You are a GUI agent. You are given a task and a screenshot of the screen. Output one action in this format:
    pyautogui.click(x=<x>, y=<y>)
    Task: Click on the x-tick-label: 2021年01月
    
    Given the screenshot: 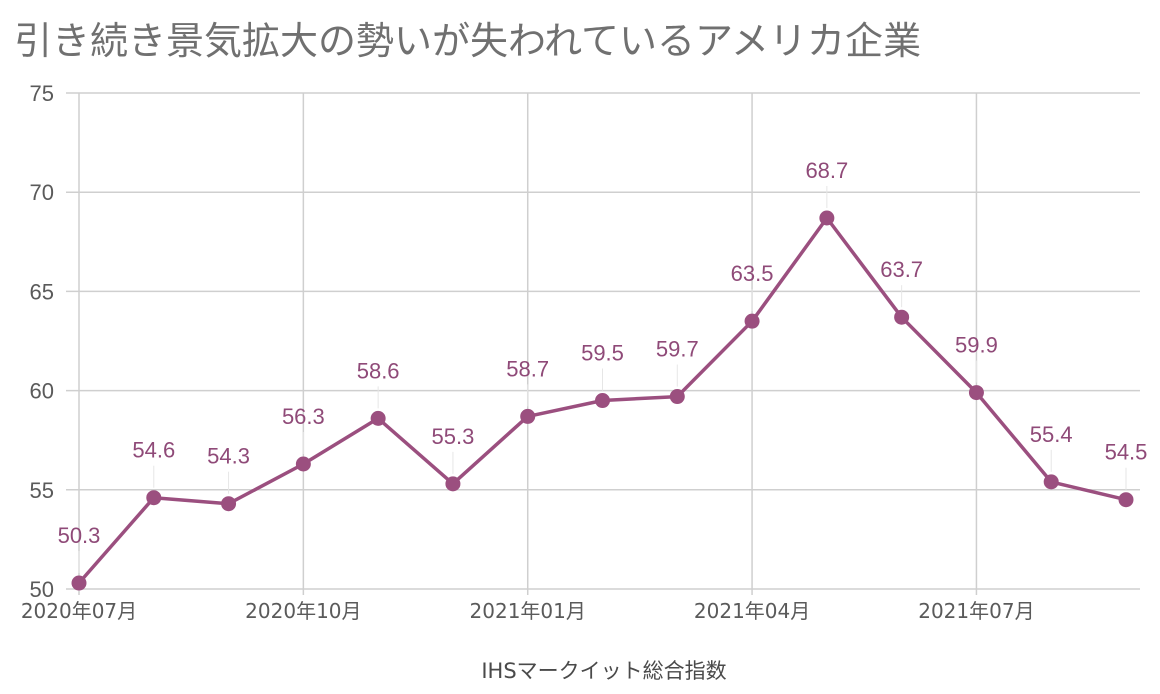 What is the action you would take?
    pyautogui.click(x=528, y=611)
    